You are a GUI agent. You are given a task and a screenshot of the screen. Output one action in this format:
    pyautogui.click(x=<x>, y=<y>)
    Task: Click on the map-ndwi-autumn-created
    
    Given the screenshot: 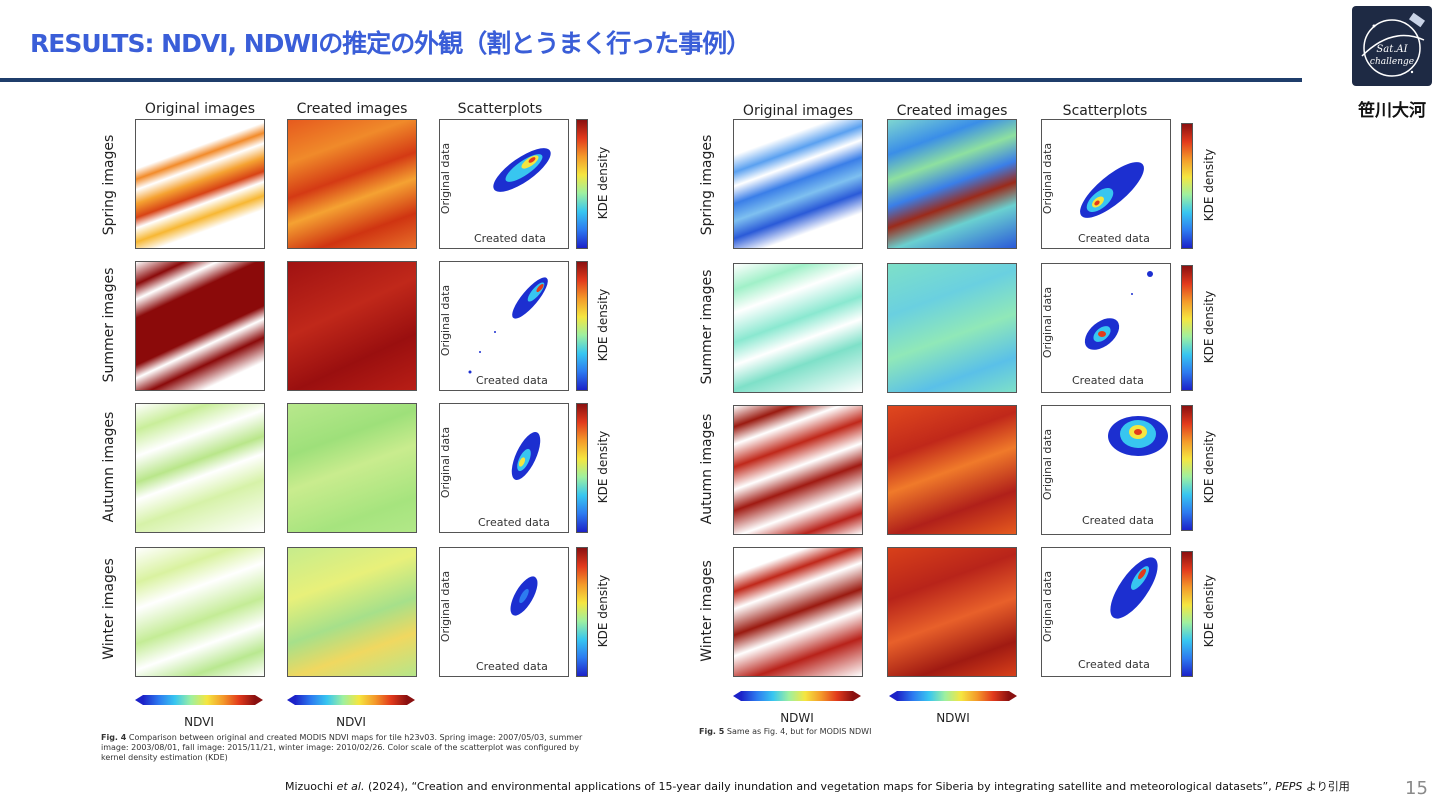 What is the action you would take?
    pyautogui.click(x=952, y=470)
    